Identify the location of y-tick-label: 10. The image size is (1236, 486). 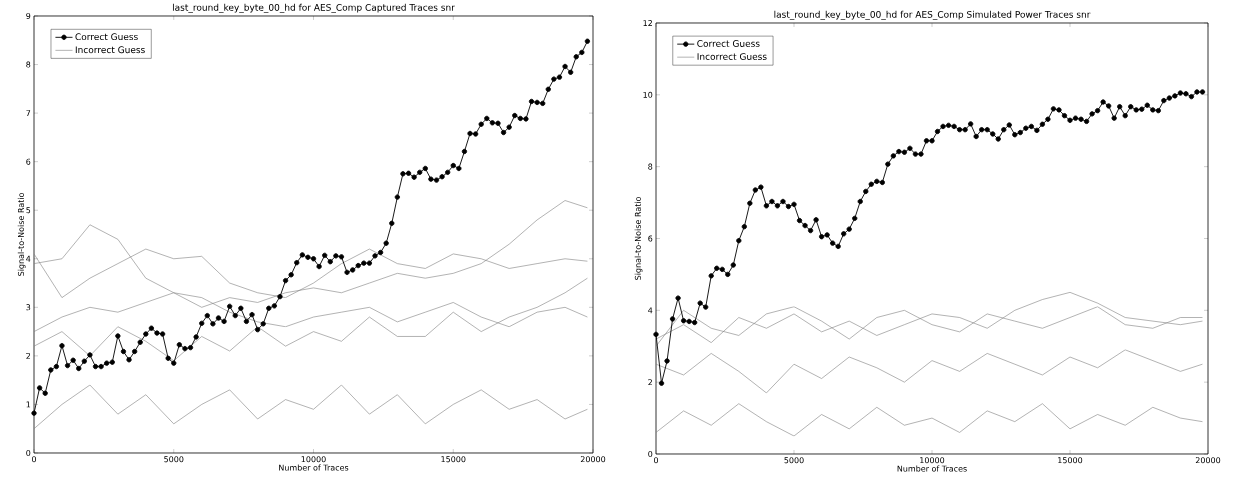
(648, 94).